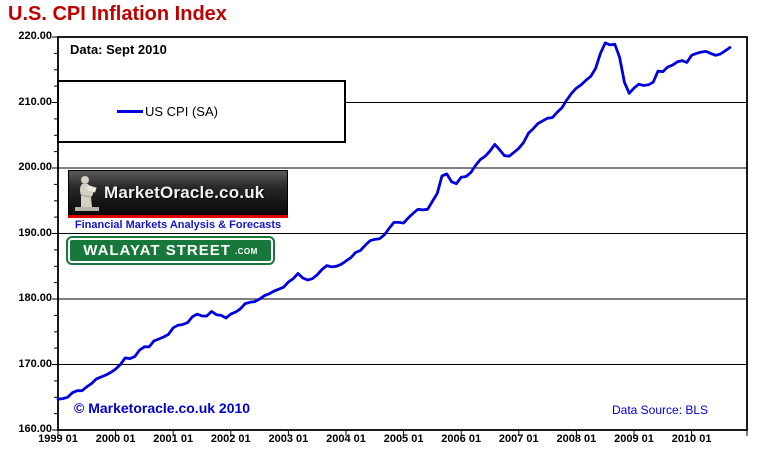  I want to click on walayat-street-text: WALAYAT STREET, so click(157, 250).